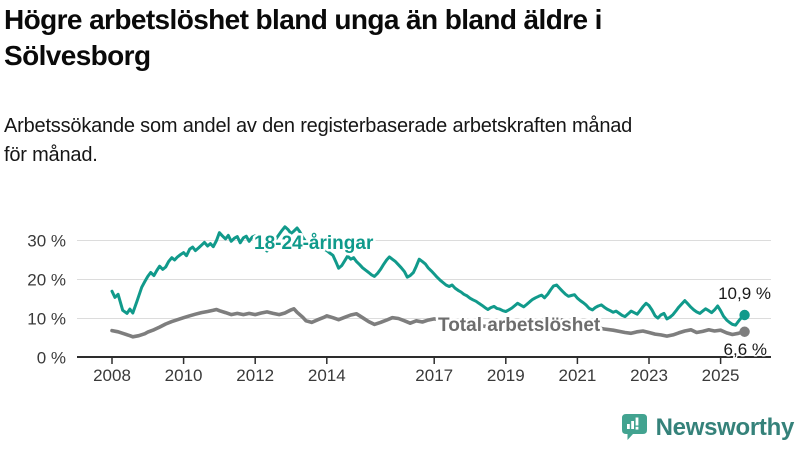 This screenshot has width=800, height=450. I want to click on y-tick-label: 0 %, so click(51, 358).